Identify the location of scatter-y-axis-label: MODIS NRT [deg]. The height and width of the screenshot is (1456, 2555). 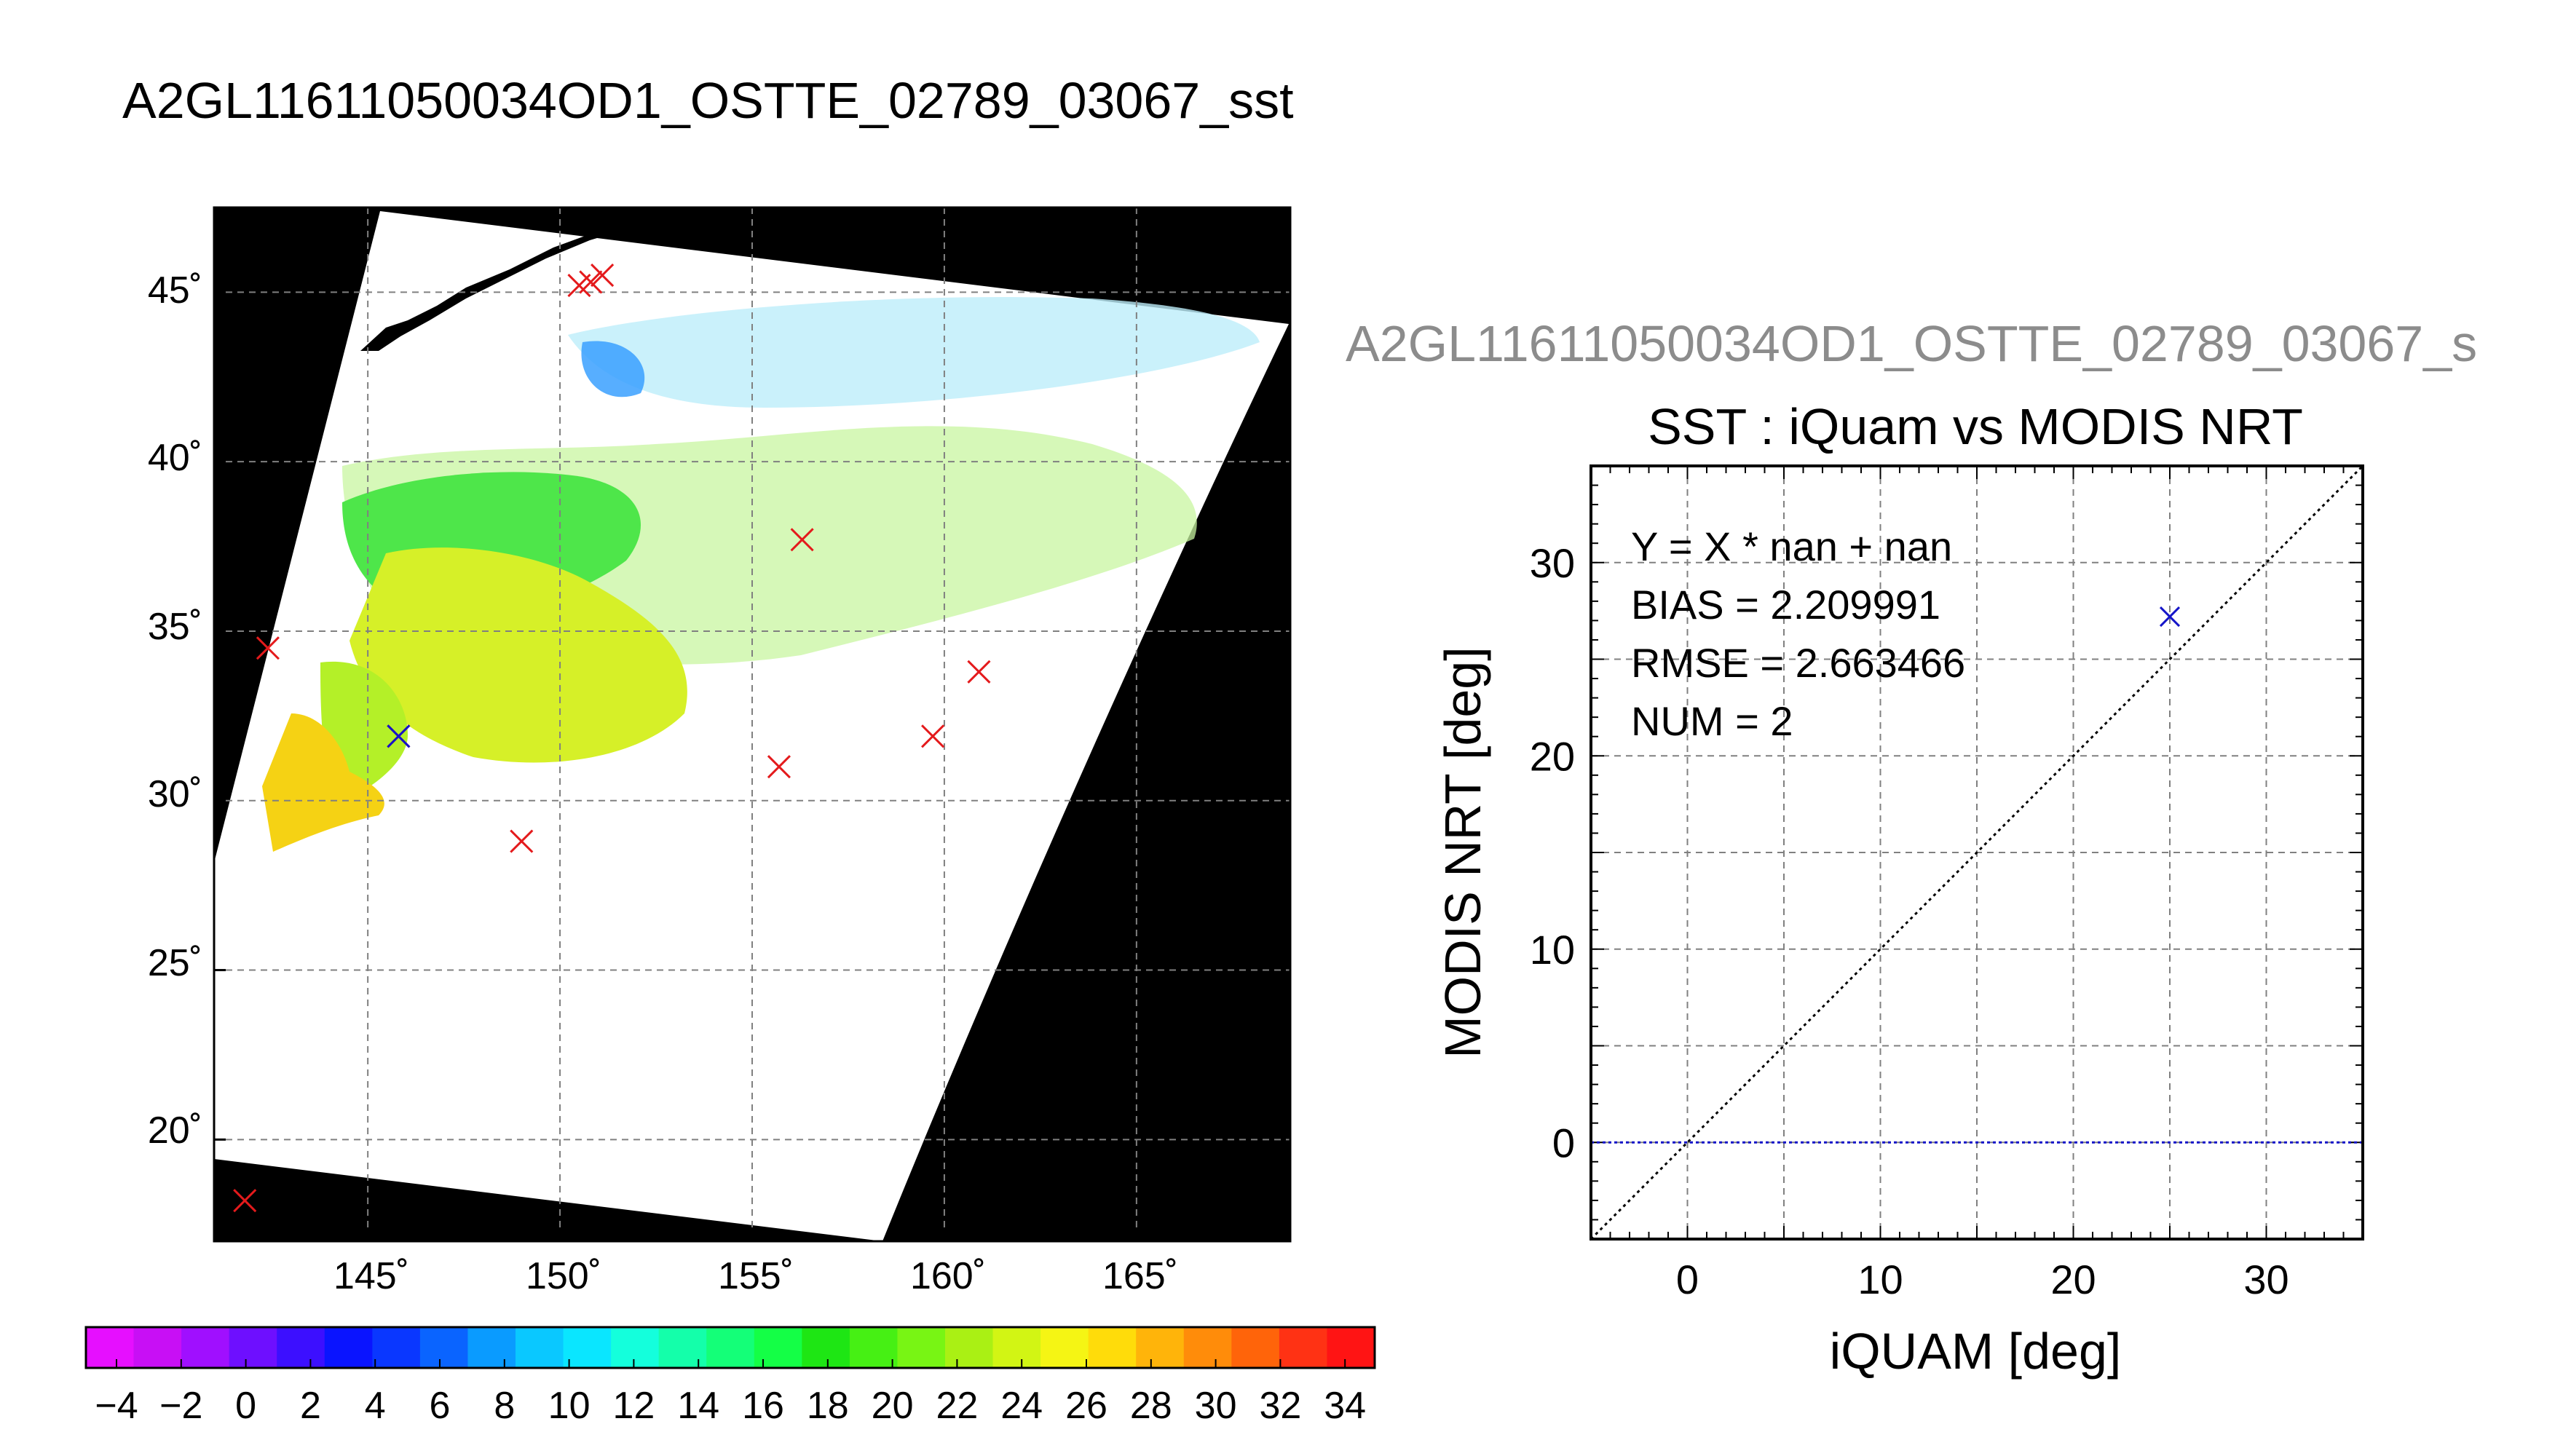
(1462, 852).